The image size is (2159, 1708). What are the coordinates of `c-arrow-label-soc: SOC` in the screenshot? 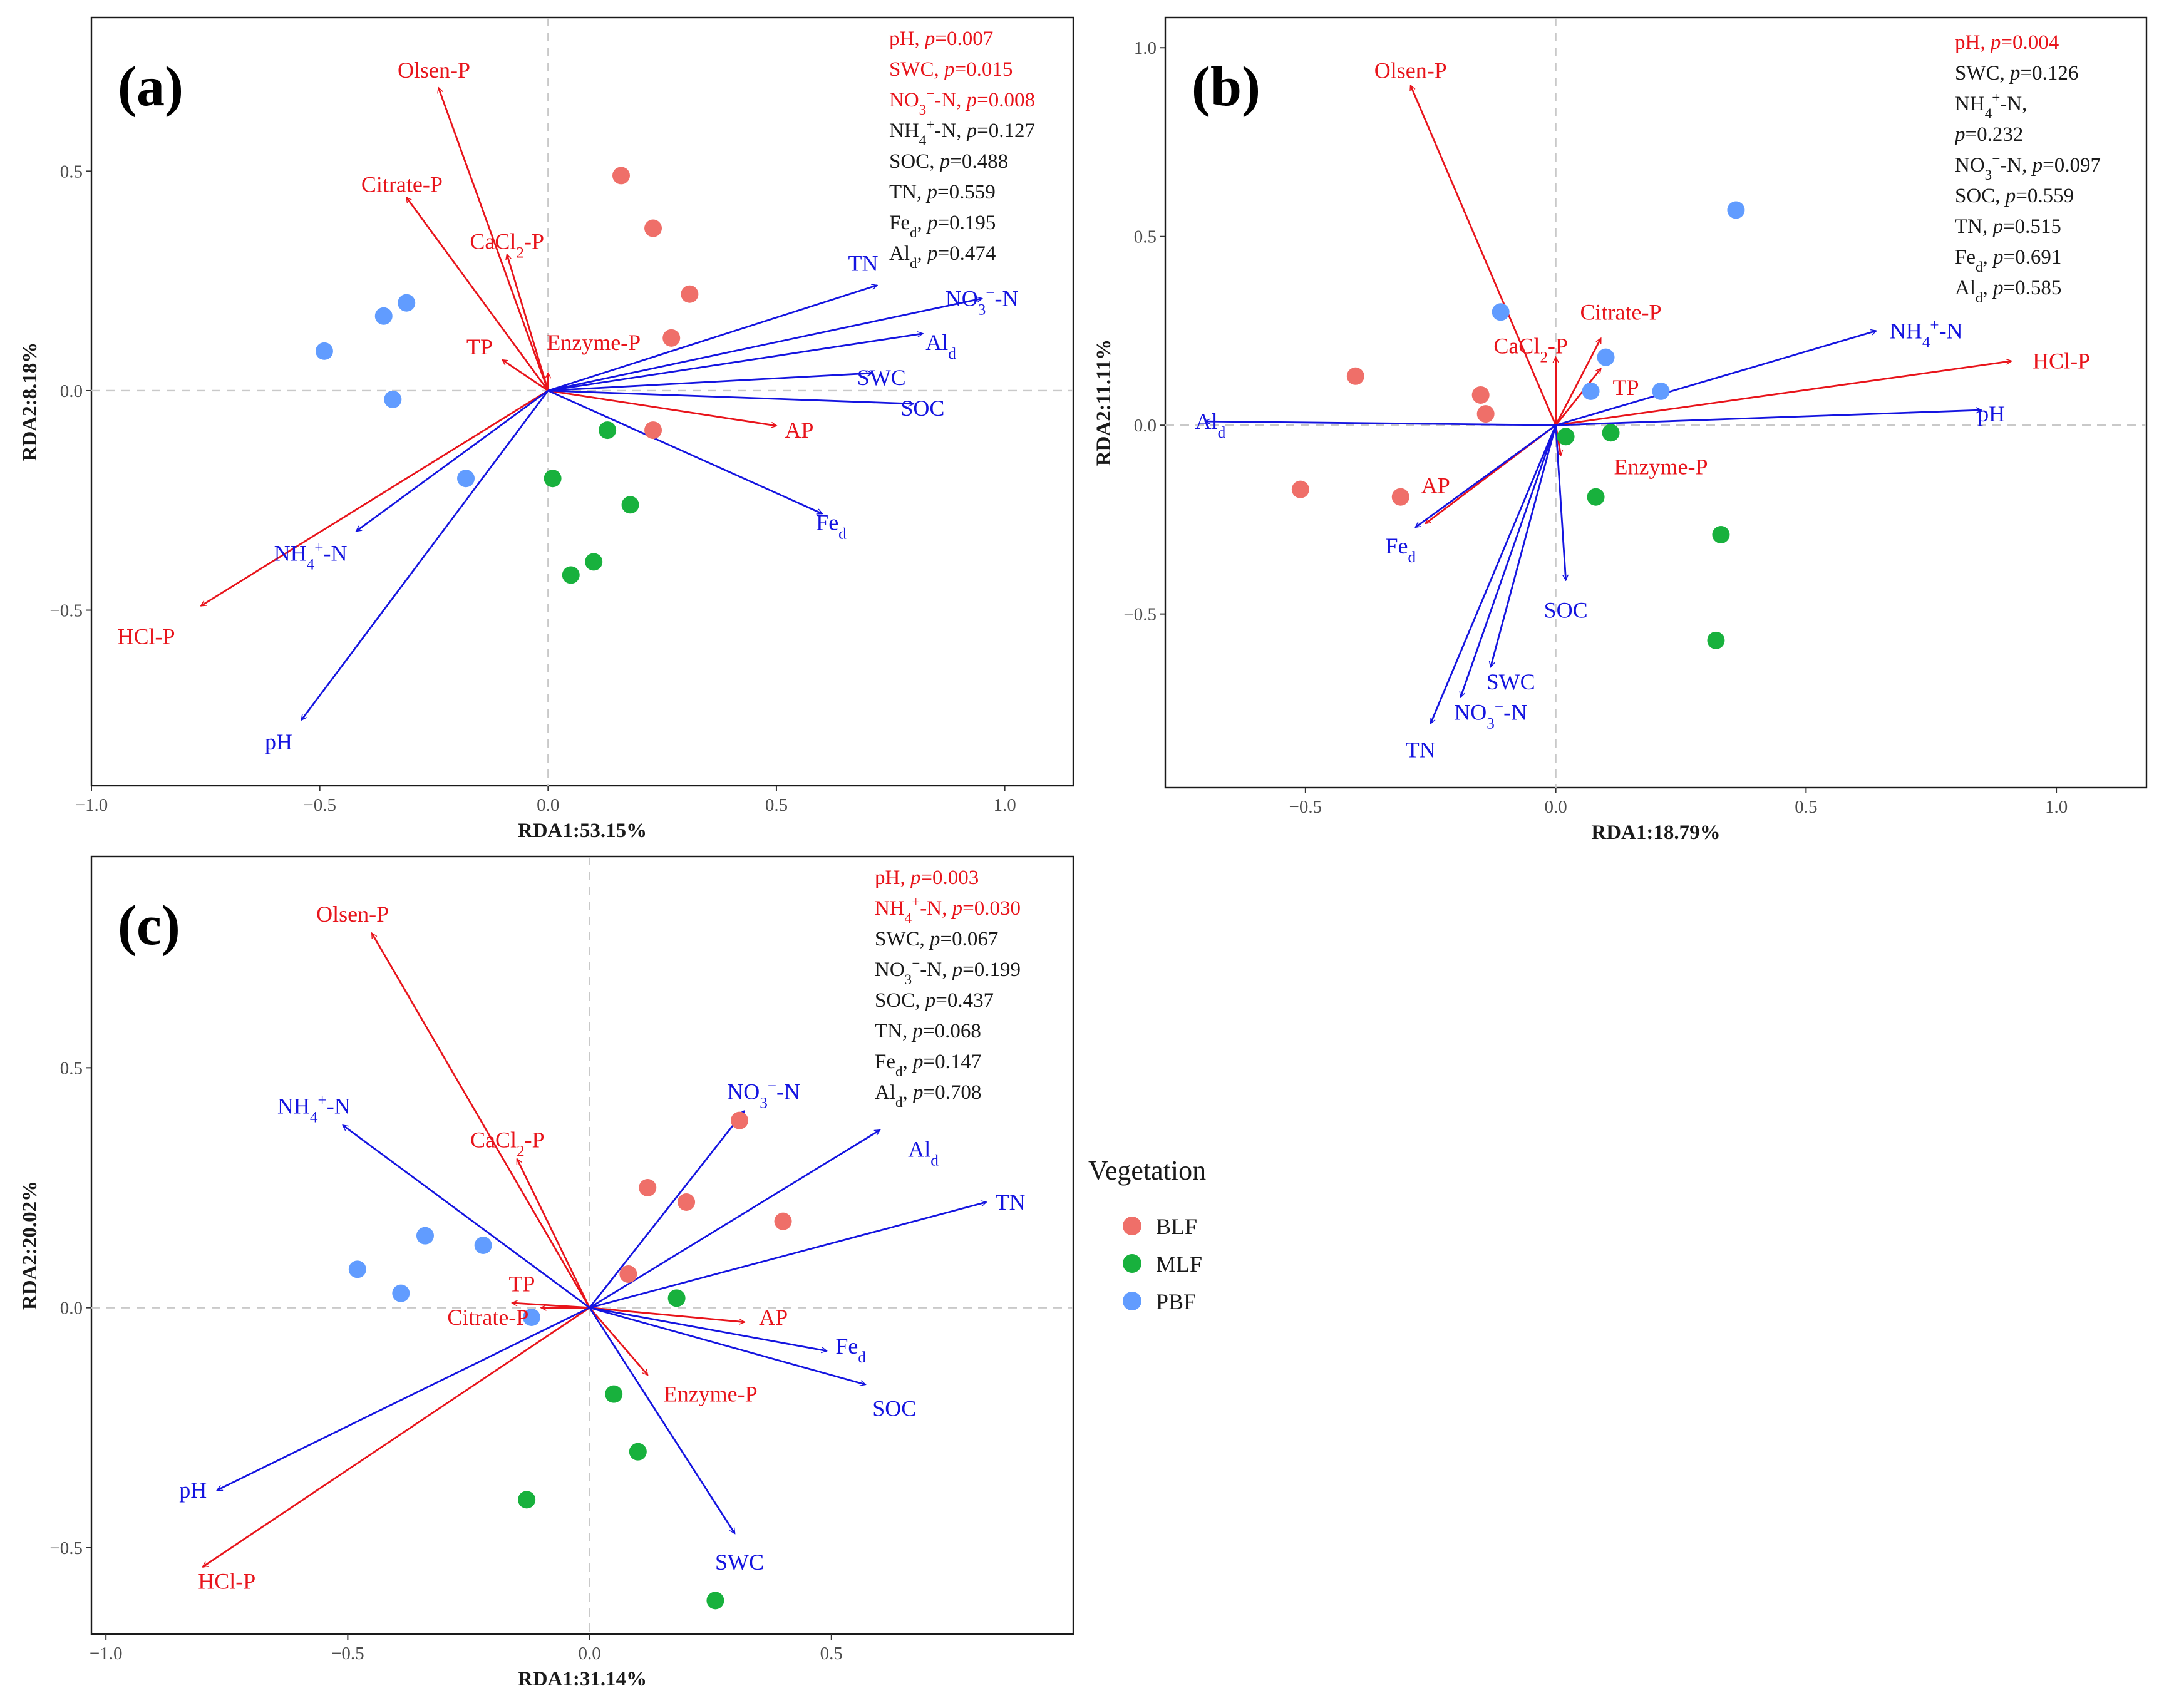 It's located at (894, 1408).